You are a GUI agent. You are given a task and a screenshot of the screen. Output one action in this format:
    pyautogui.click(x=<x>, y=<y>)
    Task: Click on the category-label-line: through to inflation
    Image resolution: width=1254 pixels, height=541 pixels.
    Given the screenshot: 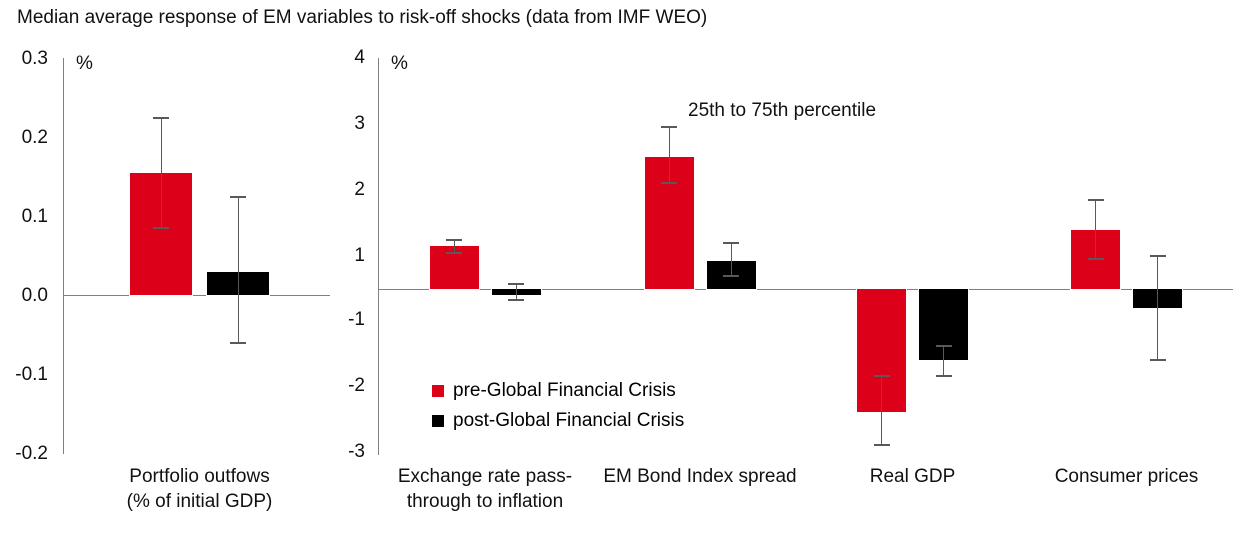 What is the action you would take?
    pyautogui.click(x=485, y=501)
    